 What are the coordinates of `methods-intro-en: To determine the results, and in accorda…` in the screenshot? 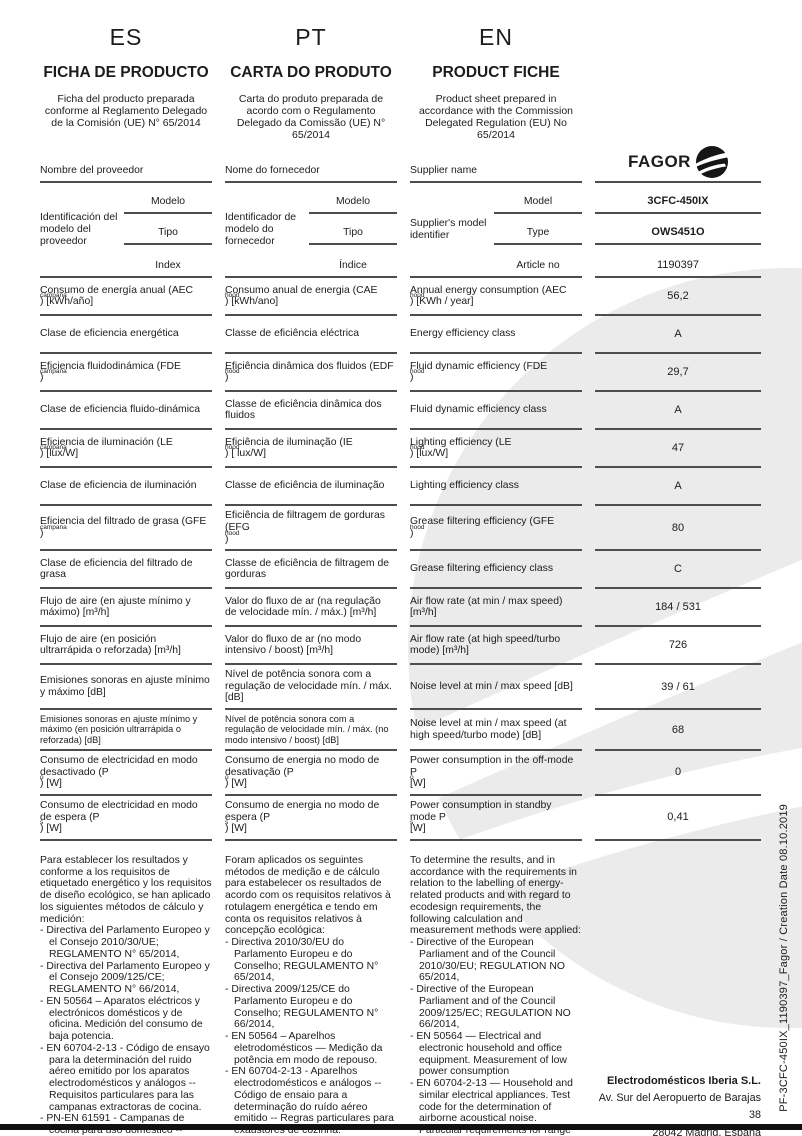 It's located at (495, 895).